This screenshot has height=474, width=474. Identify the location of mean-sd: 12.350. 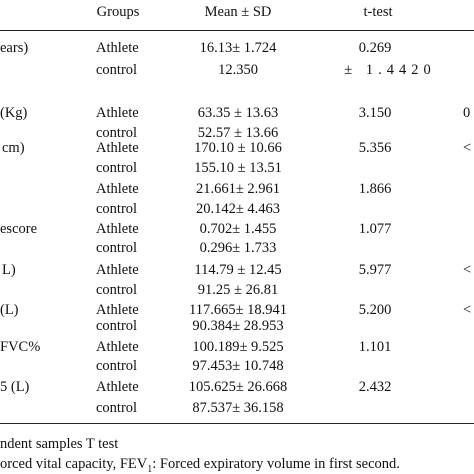
(238, 70).